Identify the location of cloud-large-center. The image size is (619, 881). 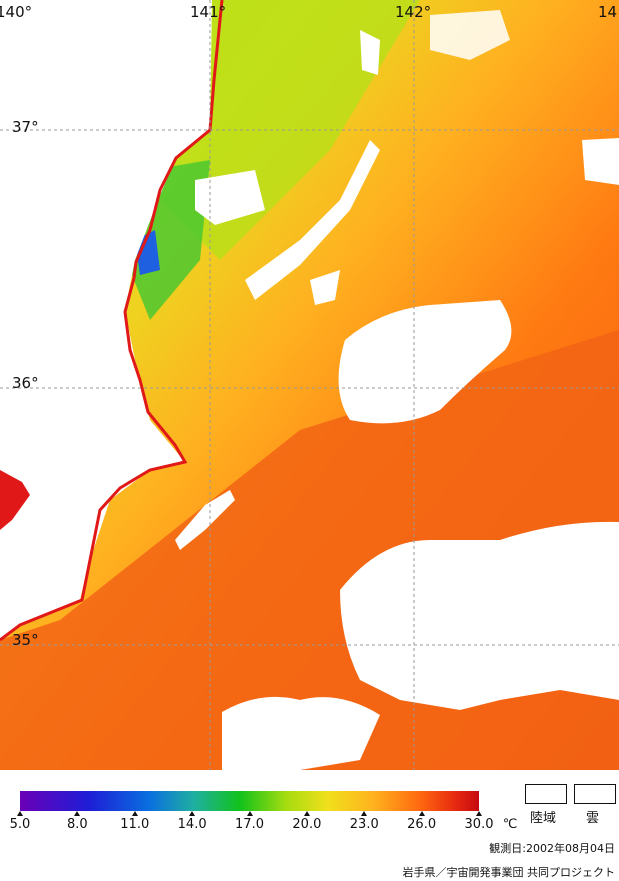
(425, 362).